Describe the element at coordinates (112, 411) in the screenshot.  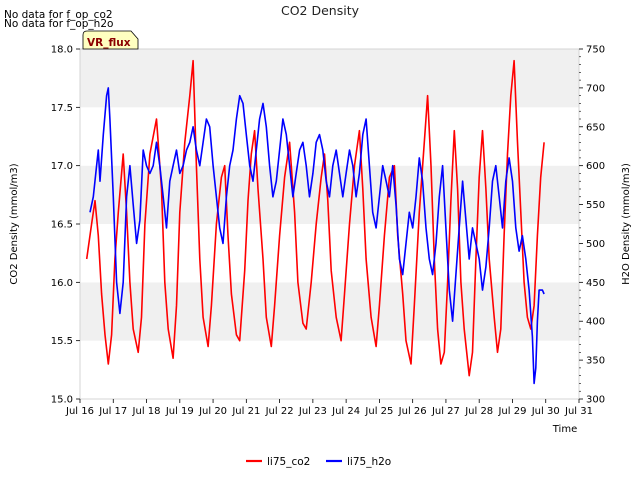
I see `x-tick-label: Jul 17` at that location.